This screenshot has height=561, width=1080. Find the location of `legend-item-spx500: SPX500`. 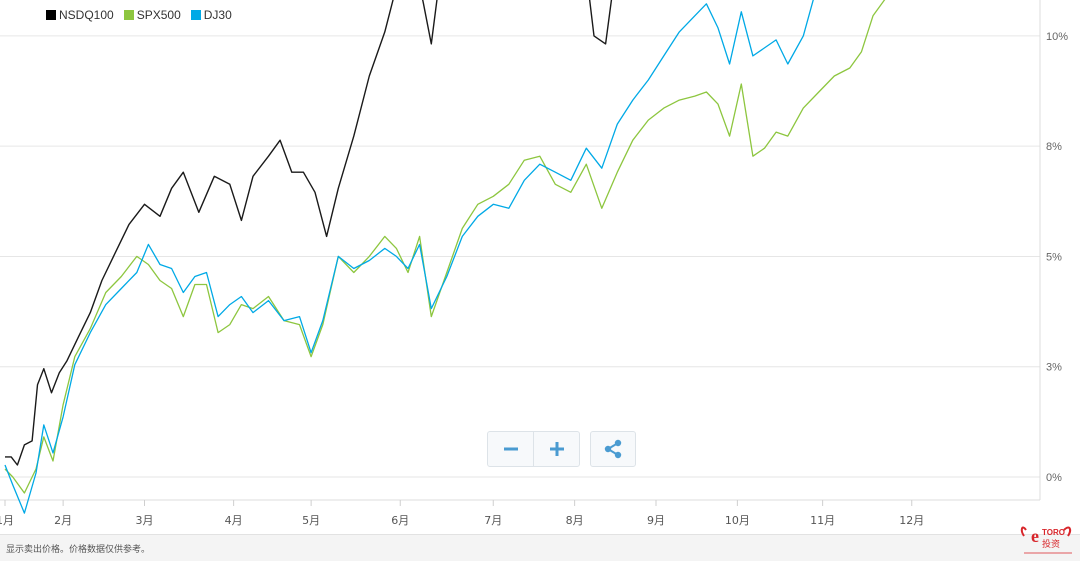

legend-item-spx500: SPX500 is located at coordinates (152, 15).